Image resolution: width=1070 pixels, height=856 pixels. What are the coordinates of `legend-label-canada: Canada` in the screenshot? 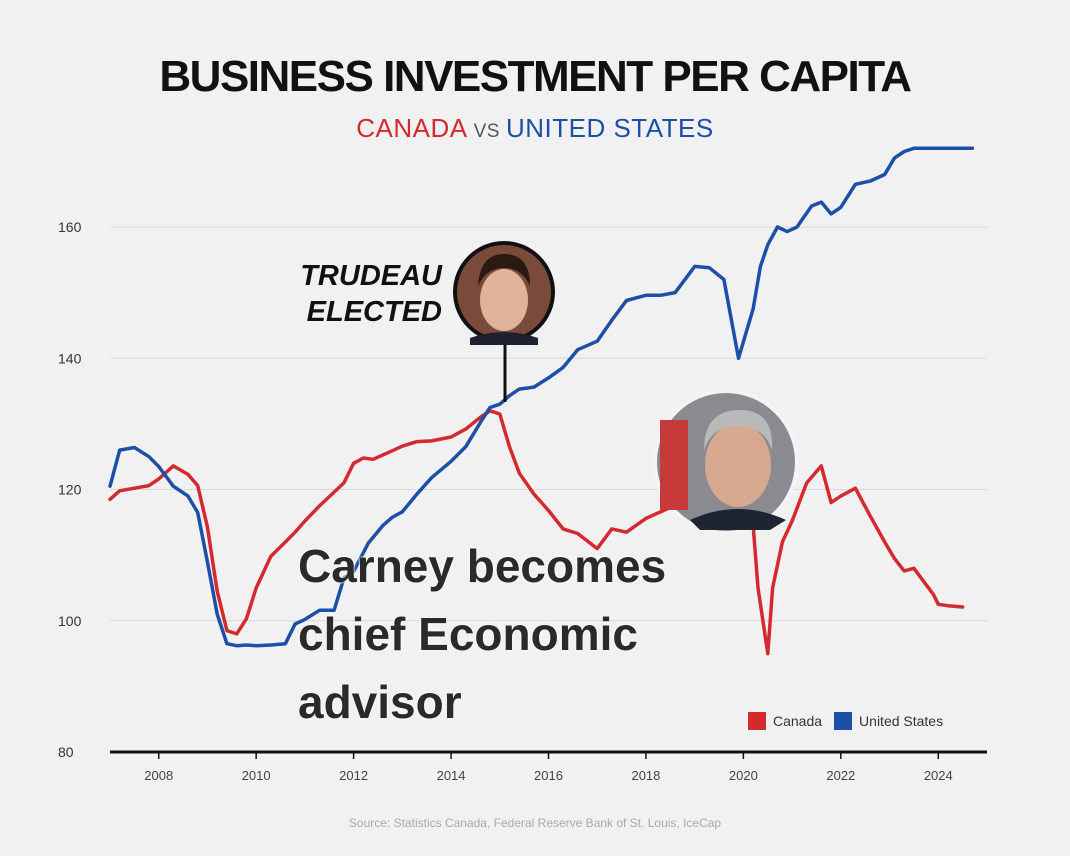 It's located at (798, 721).